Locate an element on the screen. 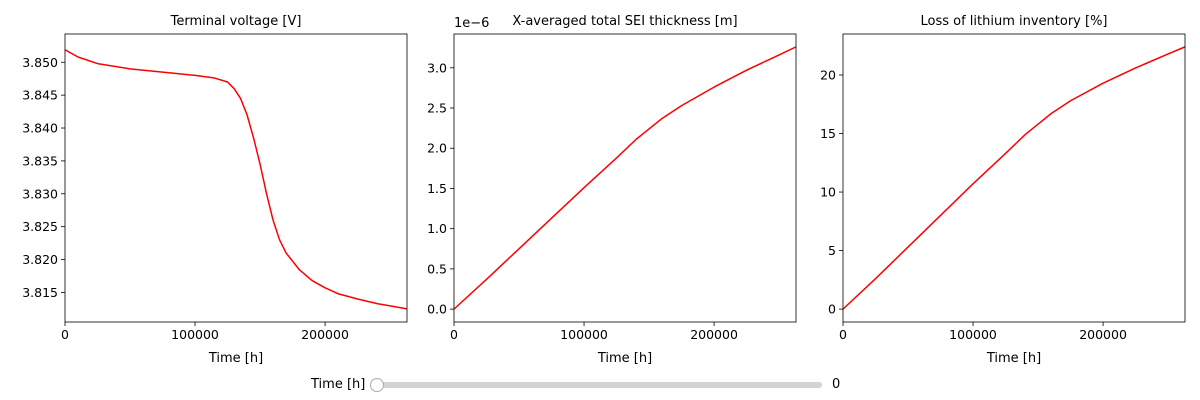  y-tick-label: 3.845 is located at coordinates (40, 95).